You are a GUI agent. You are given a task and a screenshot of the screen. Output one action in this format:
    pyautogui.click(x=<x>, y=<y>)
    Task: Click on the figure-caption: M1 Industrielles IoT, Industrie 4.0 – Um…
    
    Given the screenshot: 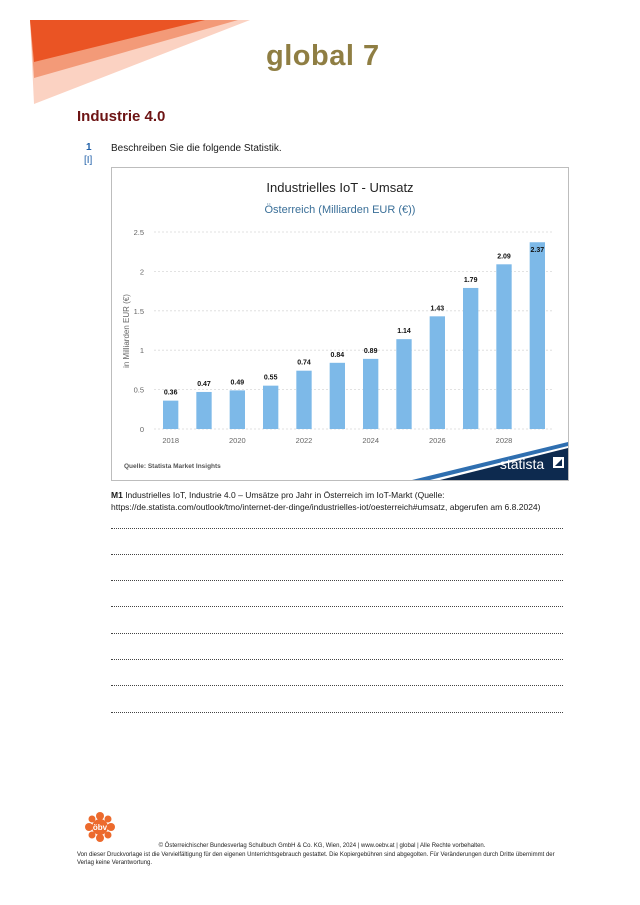 What is the action you would take?
    pyautogui.click(x=341, y=501)
    